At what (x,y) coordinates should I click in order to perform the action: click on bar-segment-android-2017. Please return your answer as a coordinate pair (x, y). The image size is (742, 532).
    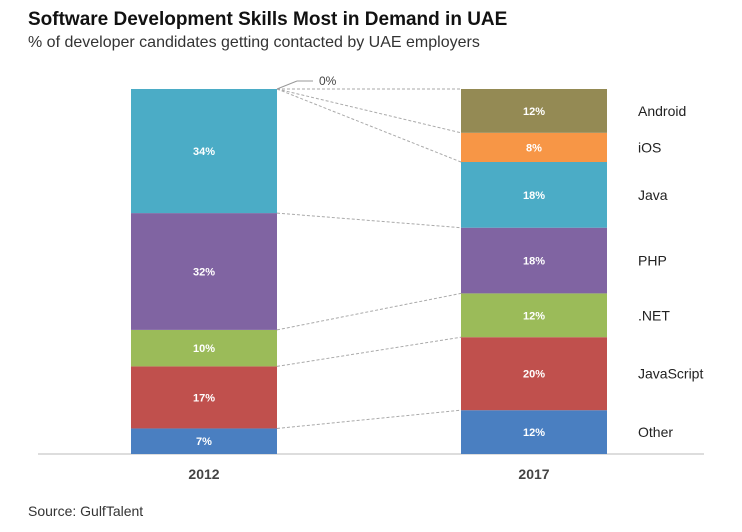
    Looking at the image, I should click on (534, 111).